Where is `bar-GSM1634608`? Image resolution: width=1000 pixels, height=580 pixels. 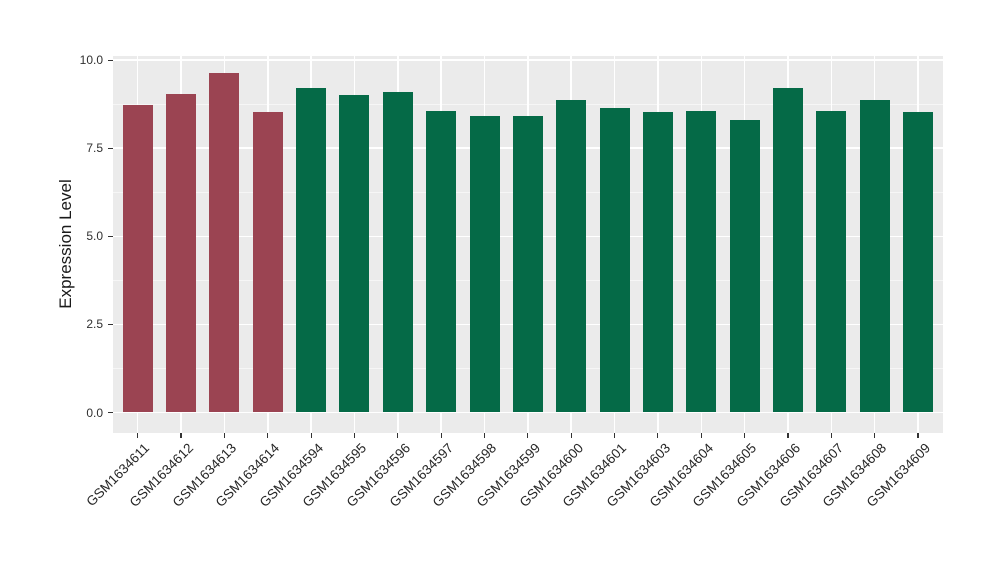 bar-GSM1634608 is located at coordinates (874, 256).